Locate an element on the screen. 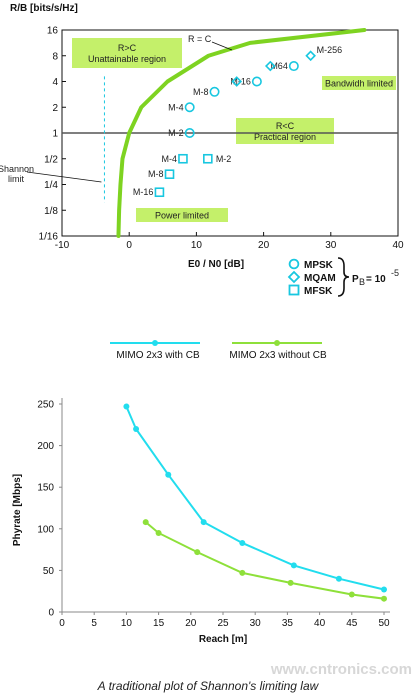  top-x-tick-label: 0 is located at coordinates (129, 245).